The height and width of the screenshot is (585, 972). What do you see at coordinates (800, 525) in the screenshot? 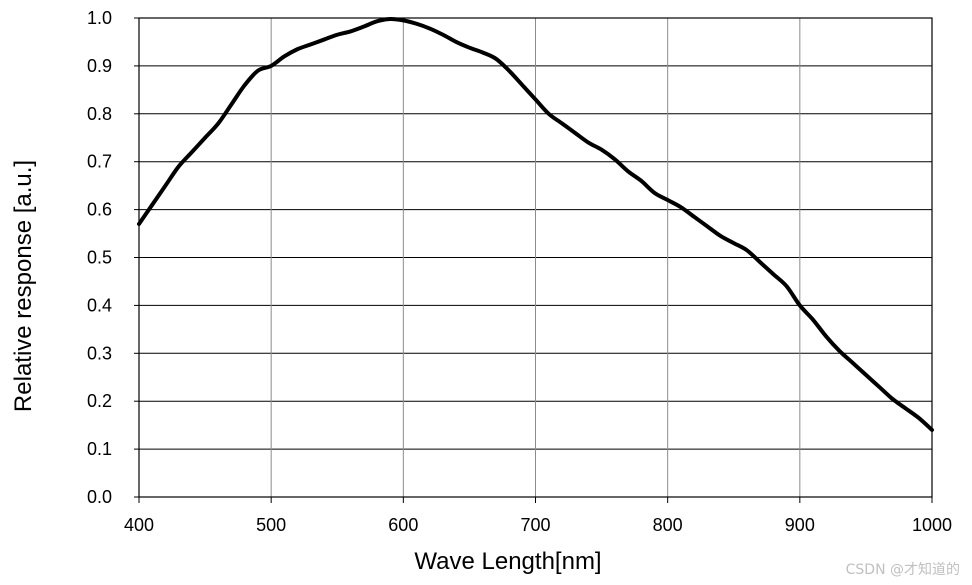
I see `x-tick-label: 900` at bounding box center [800, 525].